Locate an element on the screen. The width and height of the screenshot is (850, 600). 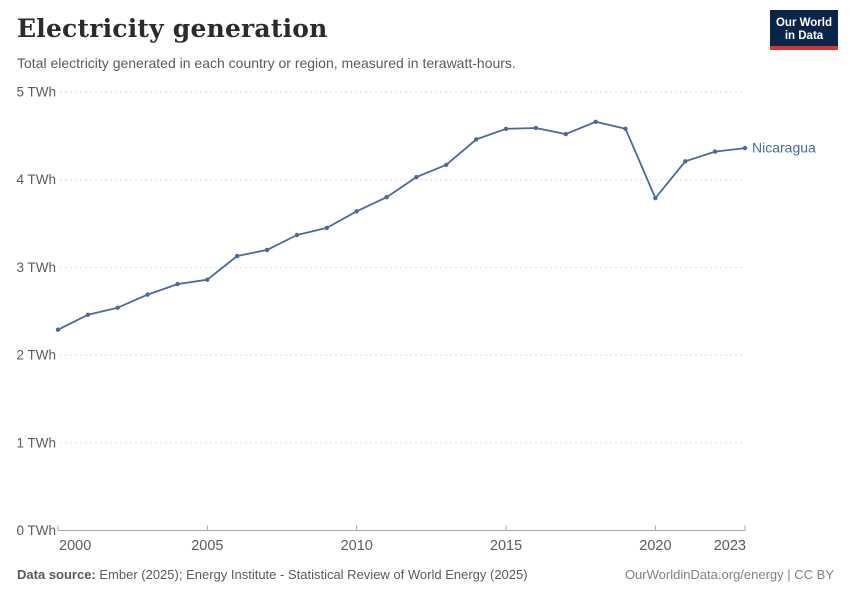
owid-logo: Our World in Data is located at coordinates (804, 30).